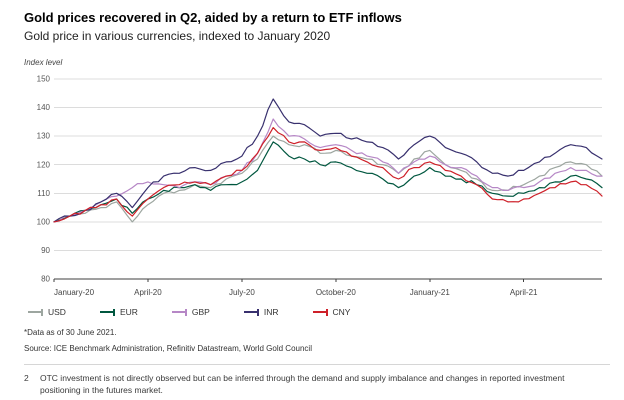  I want to click on svg-text: 100, so click(44, 222).